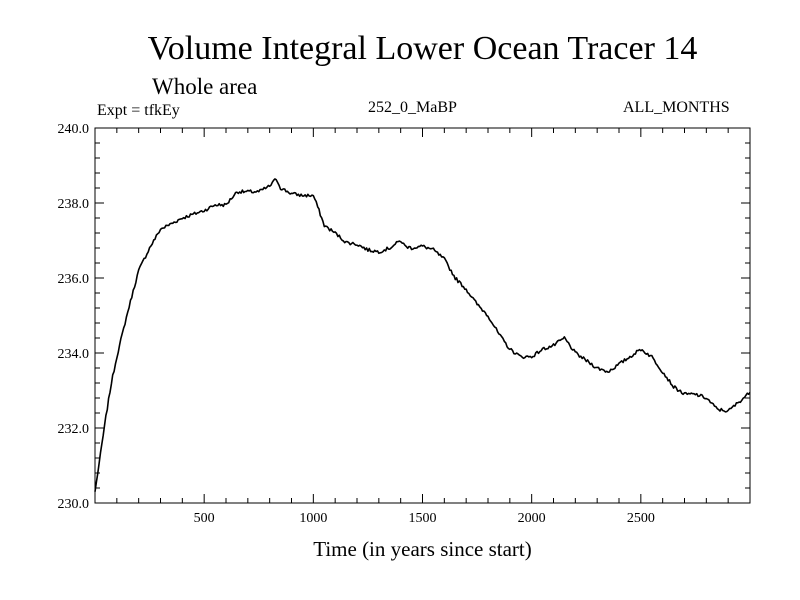 This screenshot has width=800, height=600. I want to click on y-tick-label: 234.0, so click(74, 354).